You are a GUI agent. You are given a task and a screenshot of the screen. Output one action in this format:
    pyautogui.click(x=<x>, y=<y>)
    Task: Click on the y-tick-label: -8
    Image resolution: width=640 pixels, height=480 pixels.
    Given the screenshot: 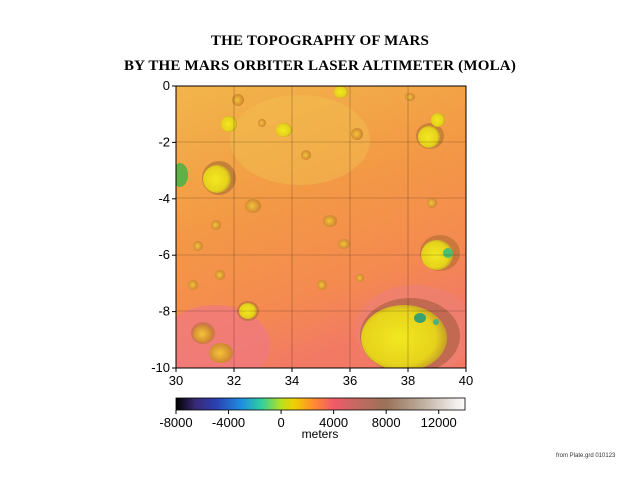 What is the action you would take?
    pyautogui.click(x=164, y=311)
    